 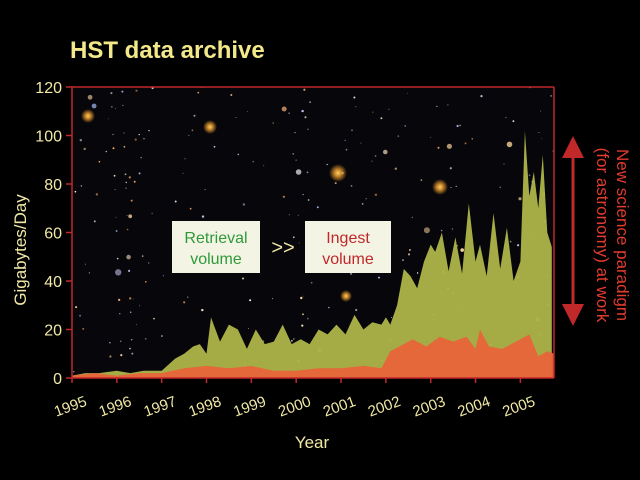 What do you see at coordinates (313, 353) in the screenshot?
I see `ingest-volume-area` at bounding box center [313, 353].